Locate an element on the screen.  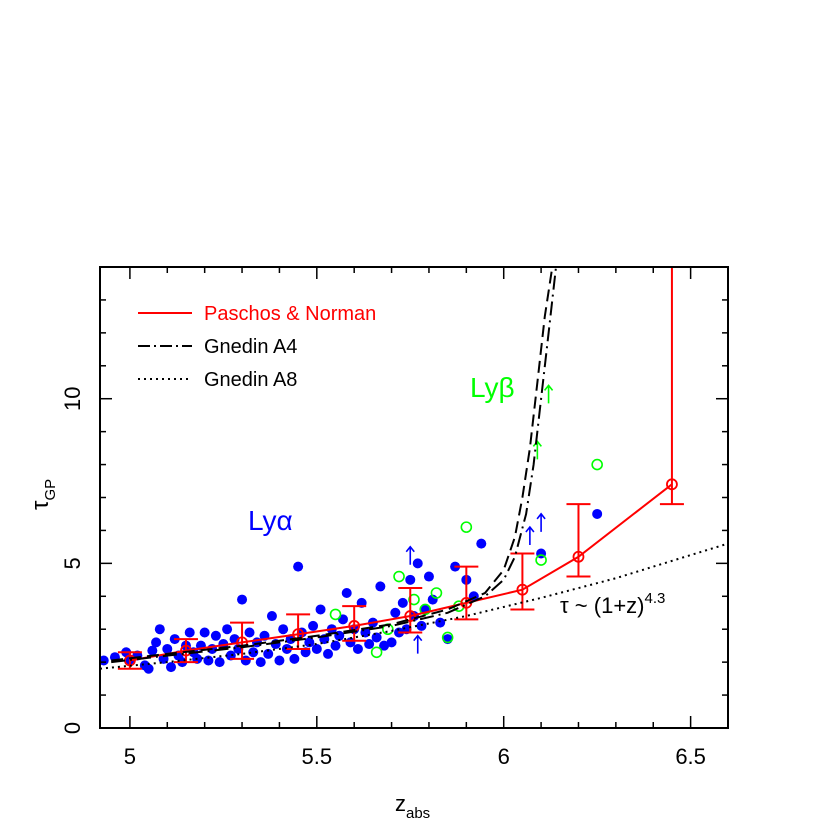
x-axis-label: zabs is located at coordinates (412, 806).